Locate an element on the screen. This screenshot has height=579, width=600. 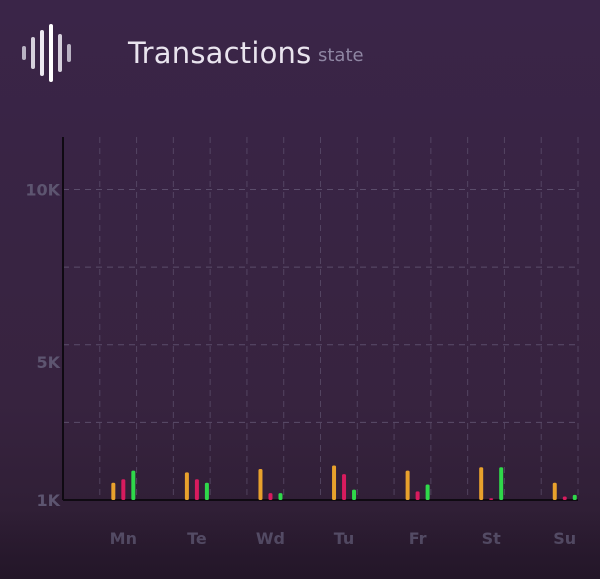
bars is located at coordinates (344, 482).